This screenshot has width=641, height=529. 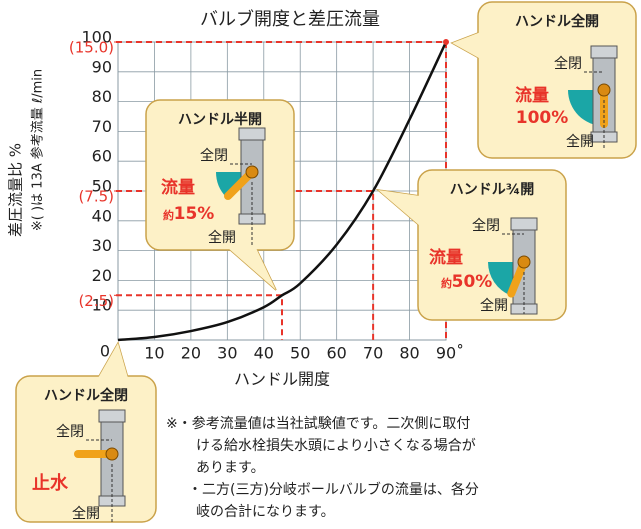 I want to click on reference-dot, so click(x=446, y=42).